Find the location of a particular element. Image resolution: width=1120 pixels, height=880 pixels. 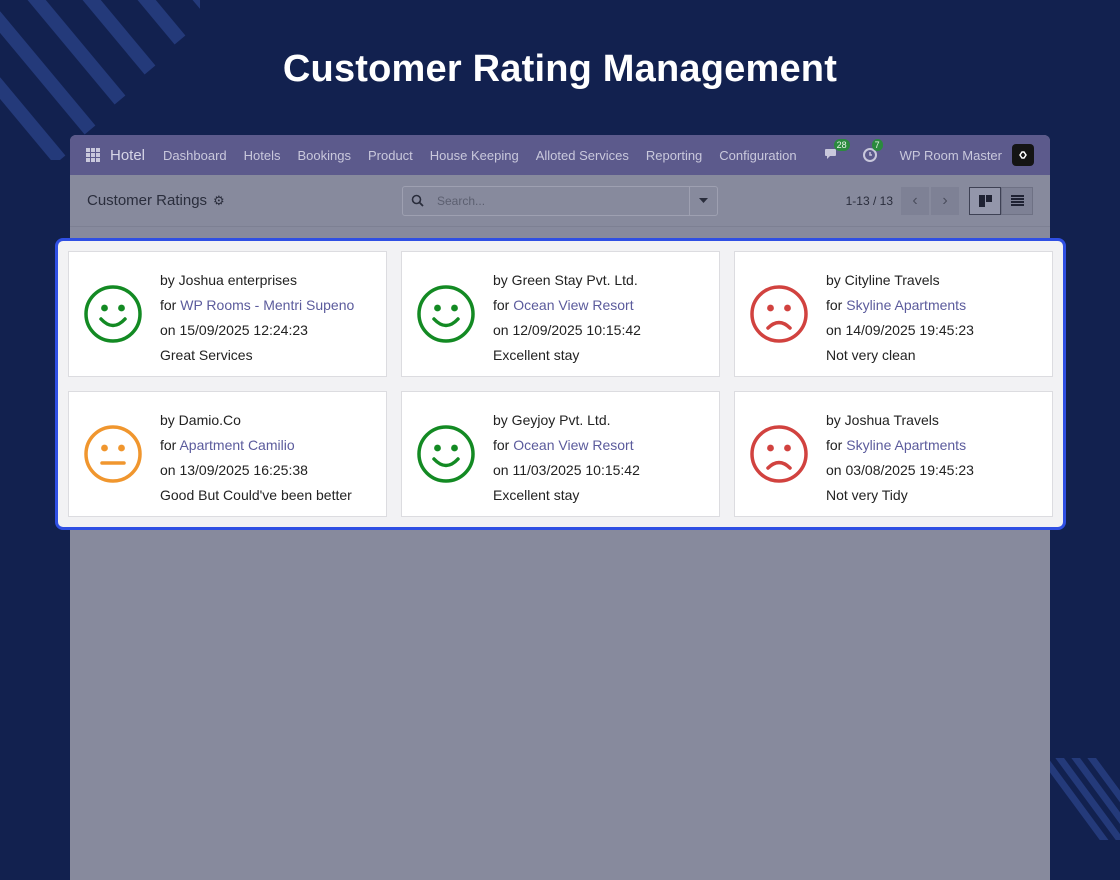

user-logo-icon is located at coordinates (1023, 155).